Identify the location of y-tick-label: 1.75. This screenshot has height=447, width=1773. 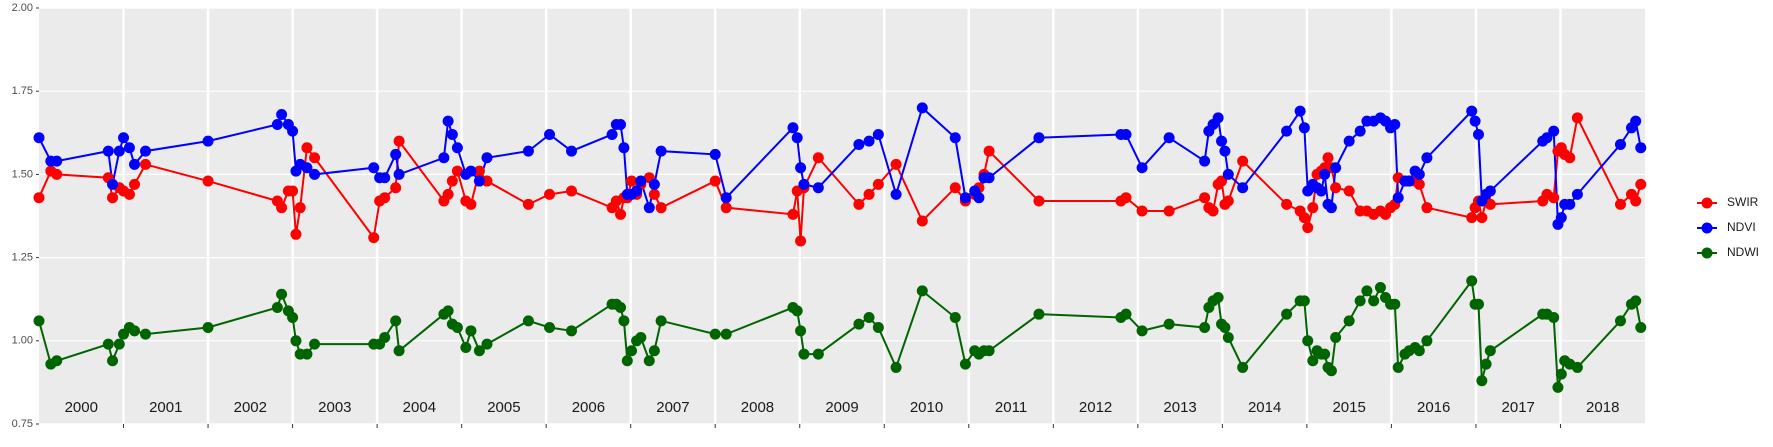
(22, 91).